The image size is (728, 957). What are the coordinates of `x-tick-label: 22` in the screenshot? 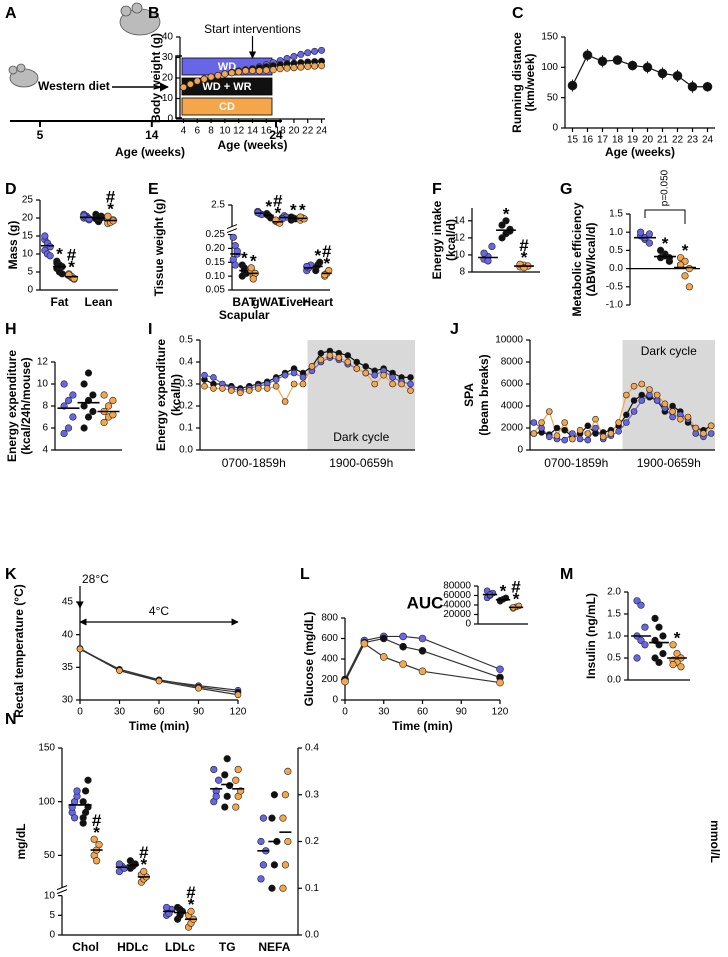 It's located at (308, 131).